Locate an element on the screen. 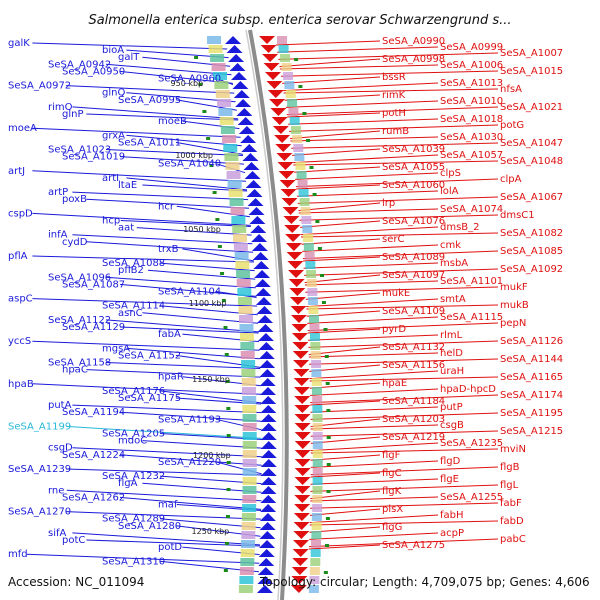  gene-label: infA is located at coordinates (58, 235).